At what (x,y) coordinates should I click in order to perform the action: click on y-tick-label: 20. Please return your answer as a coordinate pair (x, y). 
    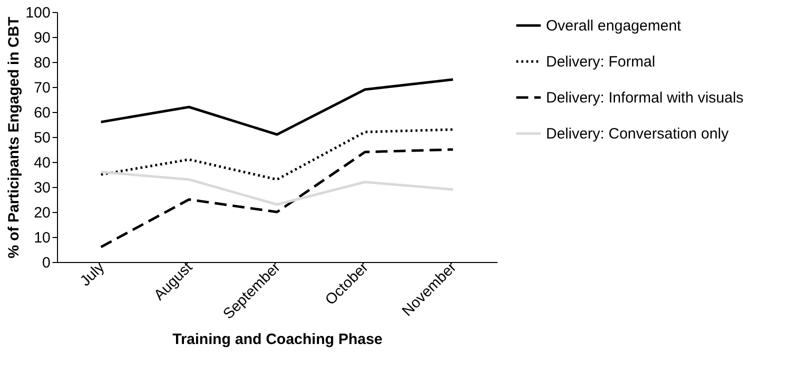
    Looking at the image, I should click on (42, 213).